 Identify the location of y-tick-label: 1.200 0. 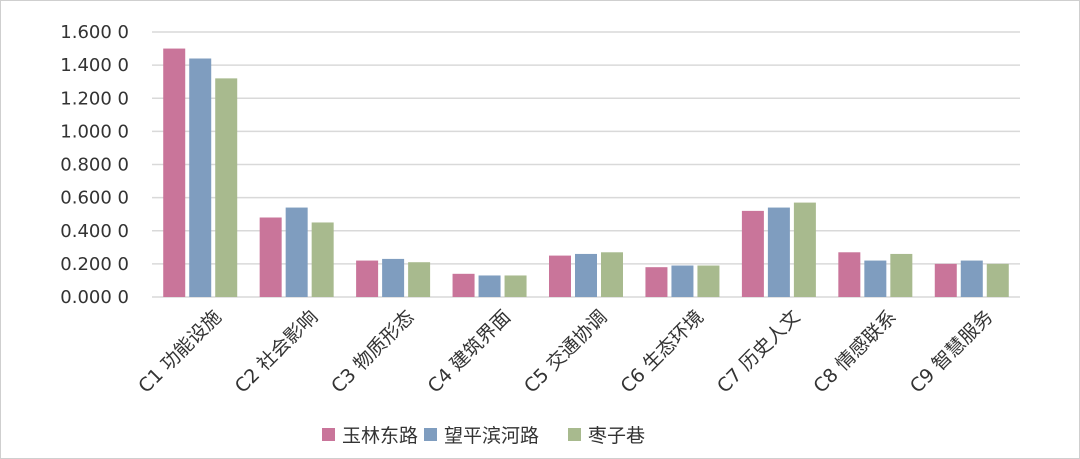
(94, 98).